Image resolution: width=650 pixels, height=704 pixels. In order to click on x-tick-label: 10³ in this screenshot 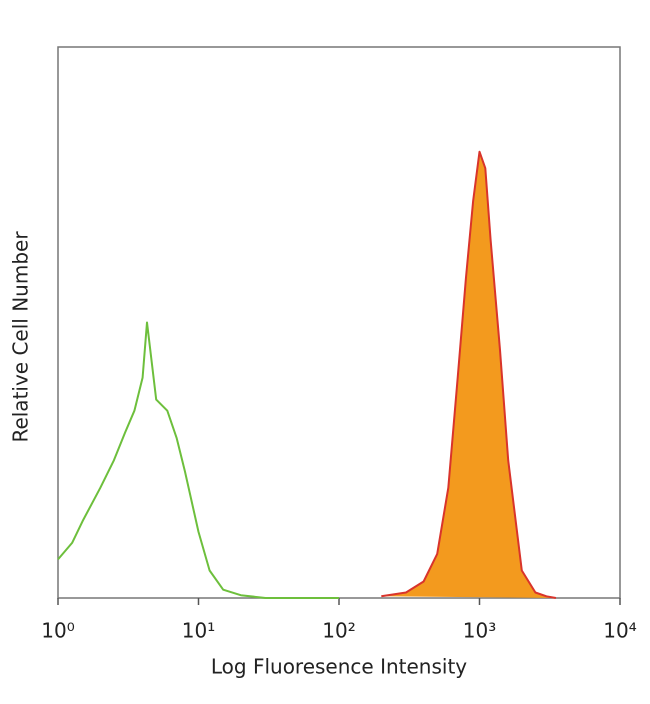, I will do `click(479, 631)`.